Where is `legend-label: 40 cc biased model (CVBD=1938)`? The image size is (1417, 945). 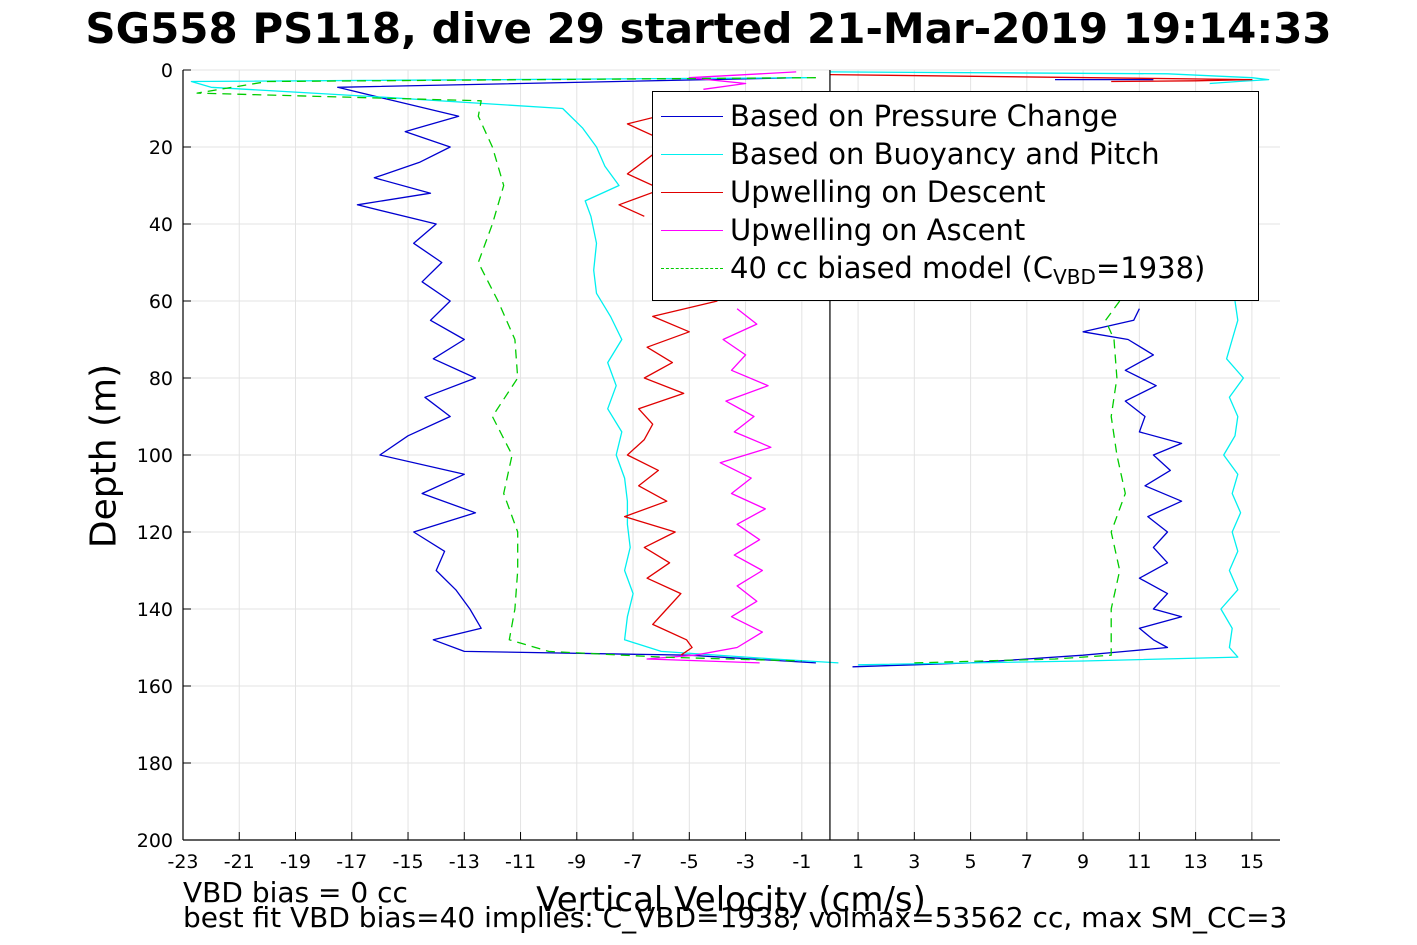 legend-label: 40 cc biased model (CVBD=1938) is located at coordinates (967, 272).